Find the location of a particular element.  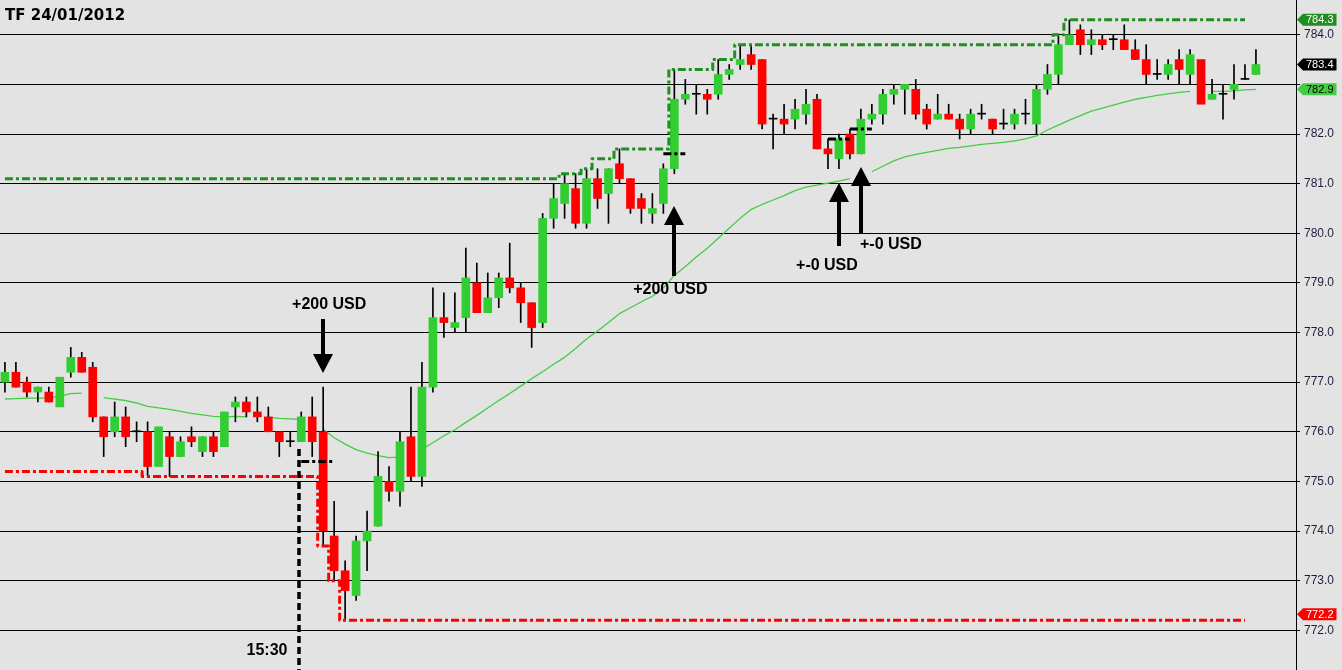

y-tick-label: 775.0 is located at coordinates (1319, 480).